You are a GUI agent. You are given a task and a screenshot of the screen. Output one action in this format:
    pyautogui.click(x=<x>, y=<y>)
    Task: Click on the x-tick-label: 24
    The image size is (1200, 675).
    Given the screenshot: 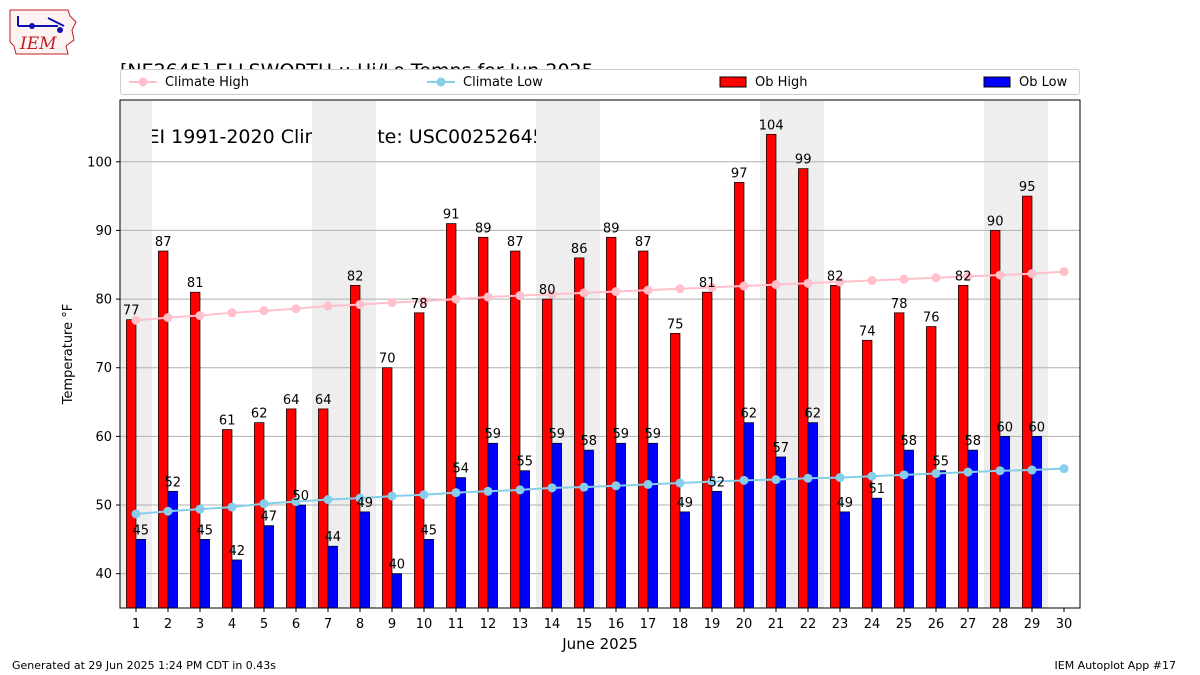 What is the action you would take?
    pyautogui.click(x=872, y=624)
    